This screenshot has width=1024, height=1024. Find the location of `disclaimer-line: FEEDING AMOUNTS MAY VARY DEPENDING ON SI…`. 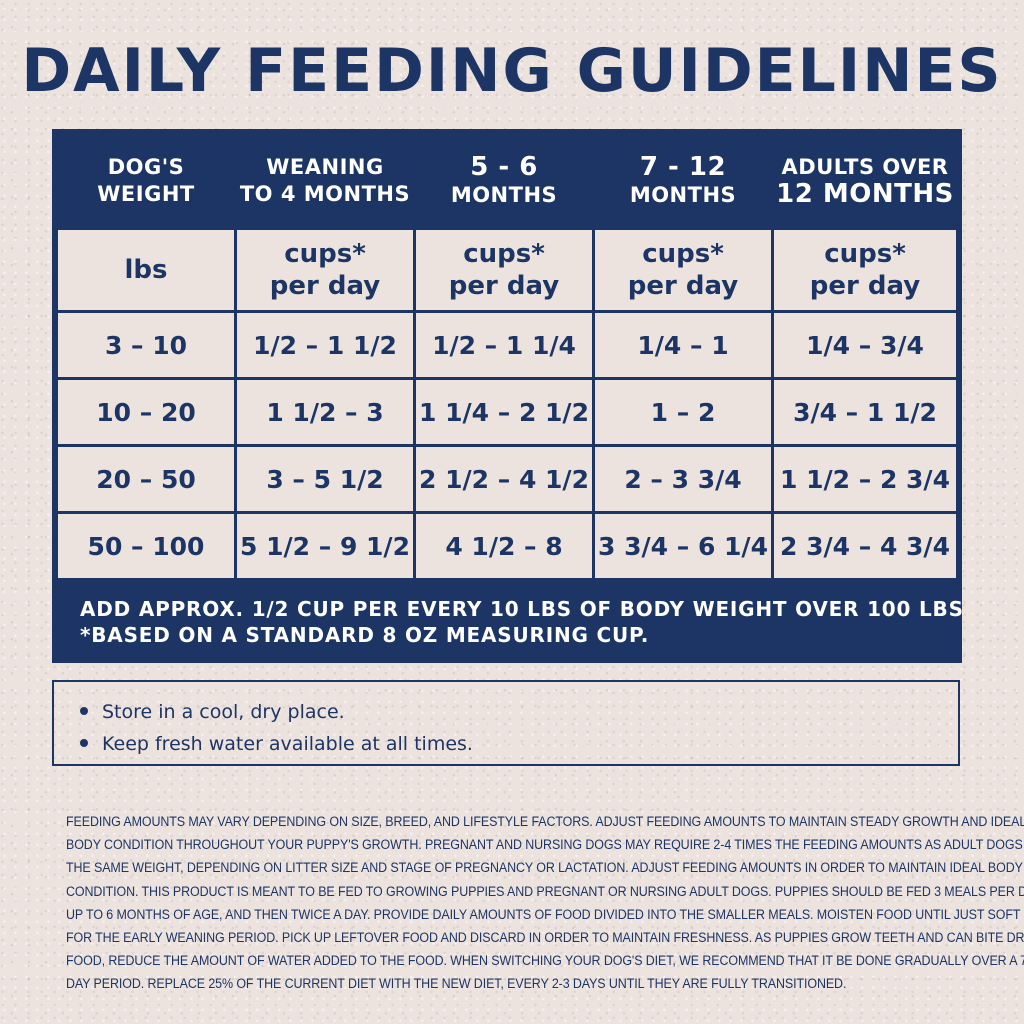

disclaimer-line: FEEDING AMOUNTS MAY VARY DEPENDING ON SI… is located at coordinates (545, 821).